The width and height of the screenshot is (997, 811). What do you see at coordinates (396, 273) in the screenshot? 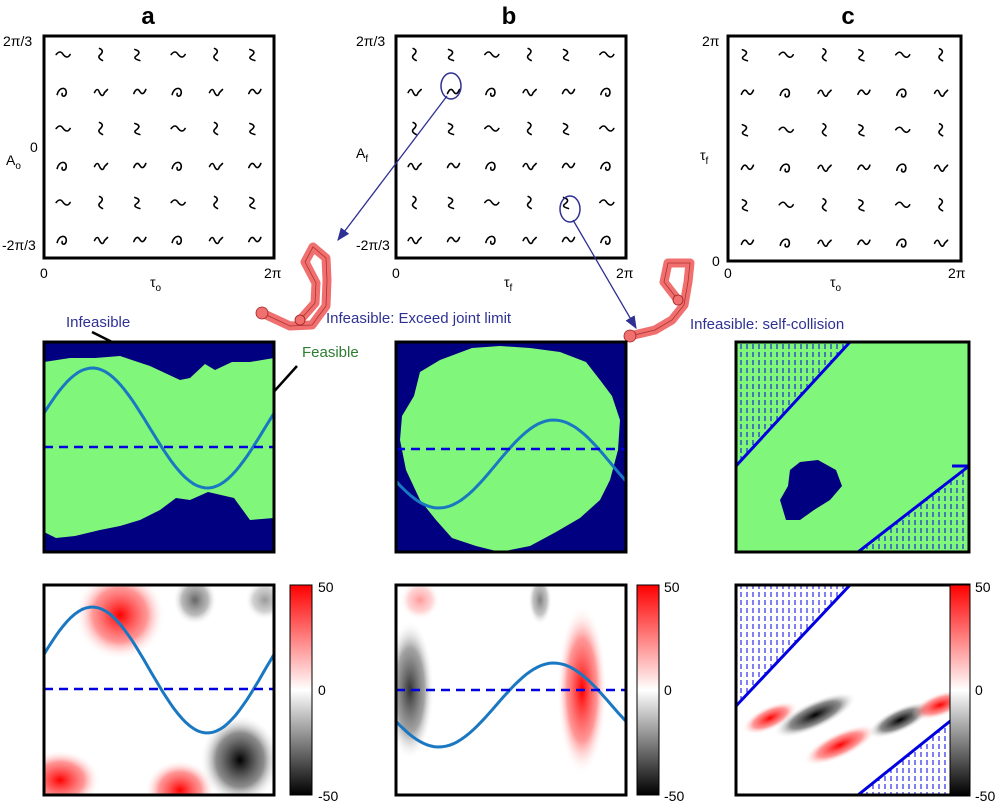
I see `b-xtick-left: 0` at bounding box center [396, 273].